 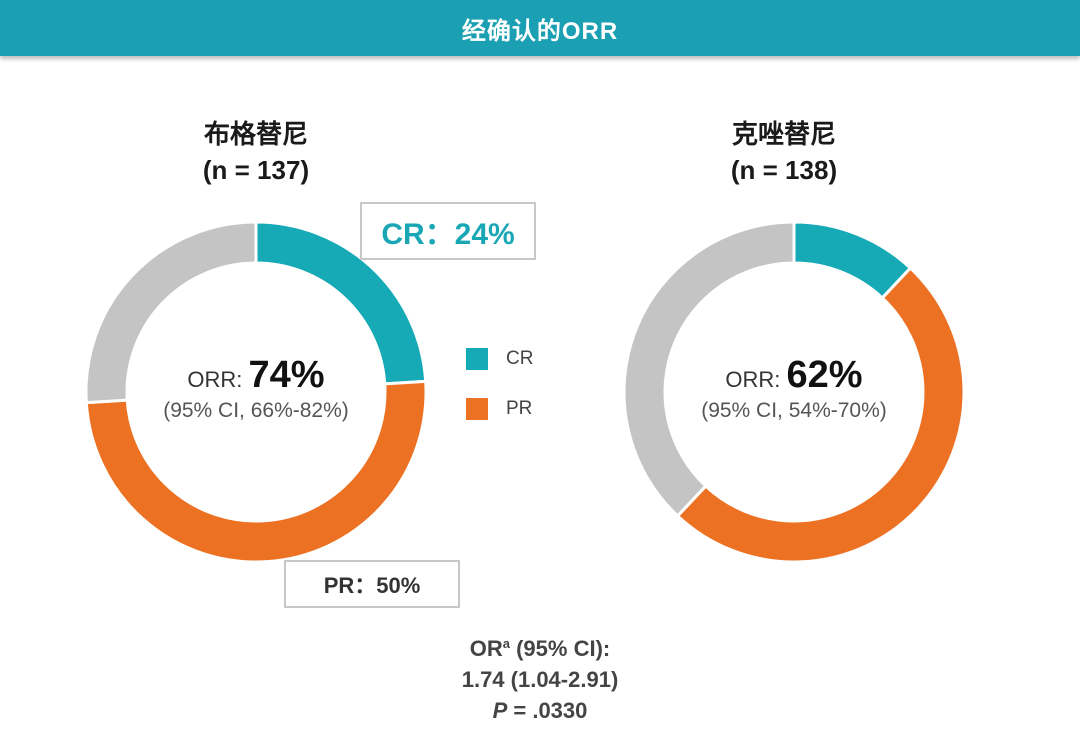 I want to click on or-superscript: a, so click(x=506, y=643).